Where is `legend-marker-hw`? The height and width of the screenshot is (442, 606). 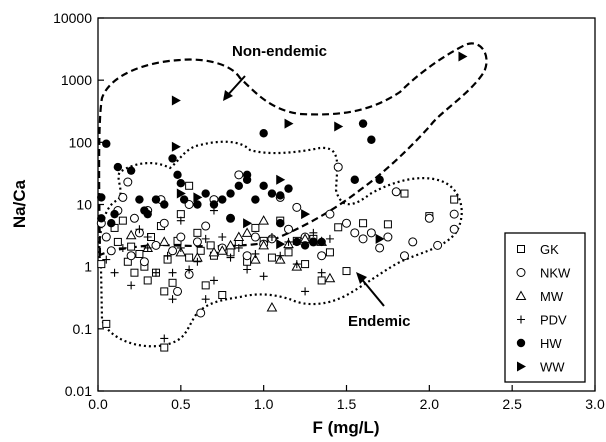
legend-marker-hw is located at coordinates (521, 343).